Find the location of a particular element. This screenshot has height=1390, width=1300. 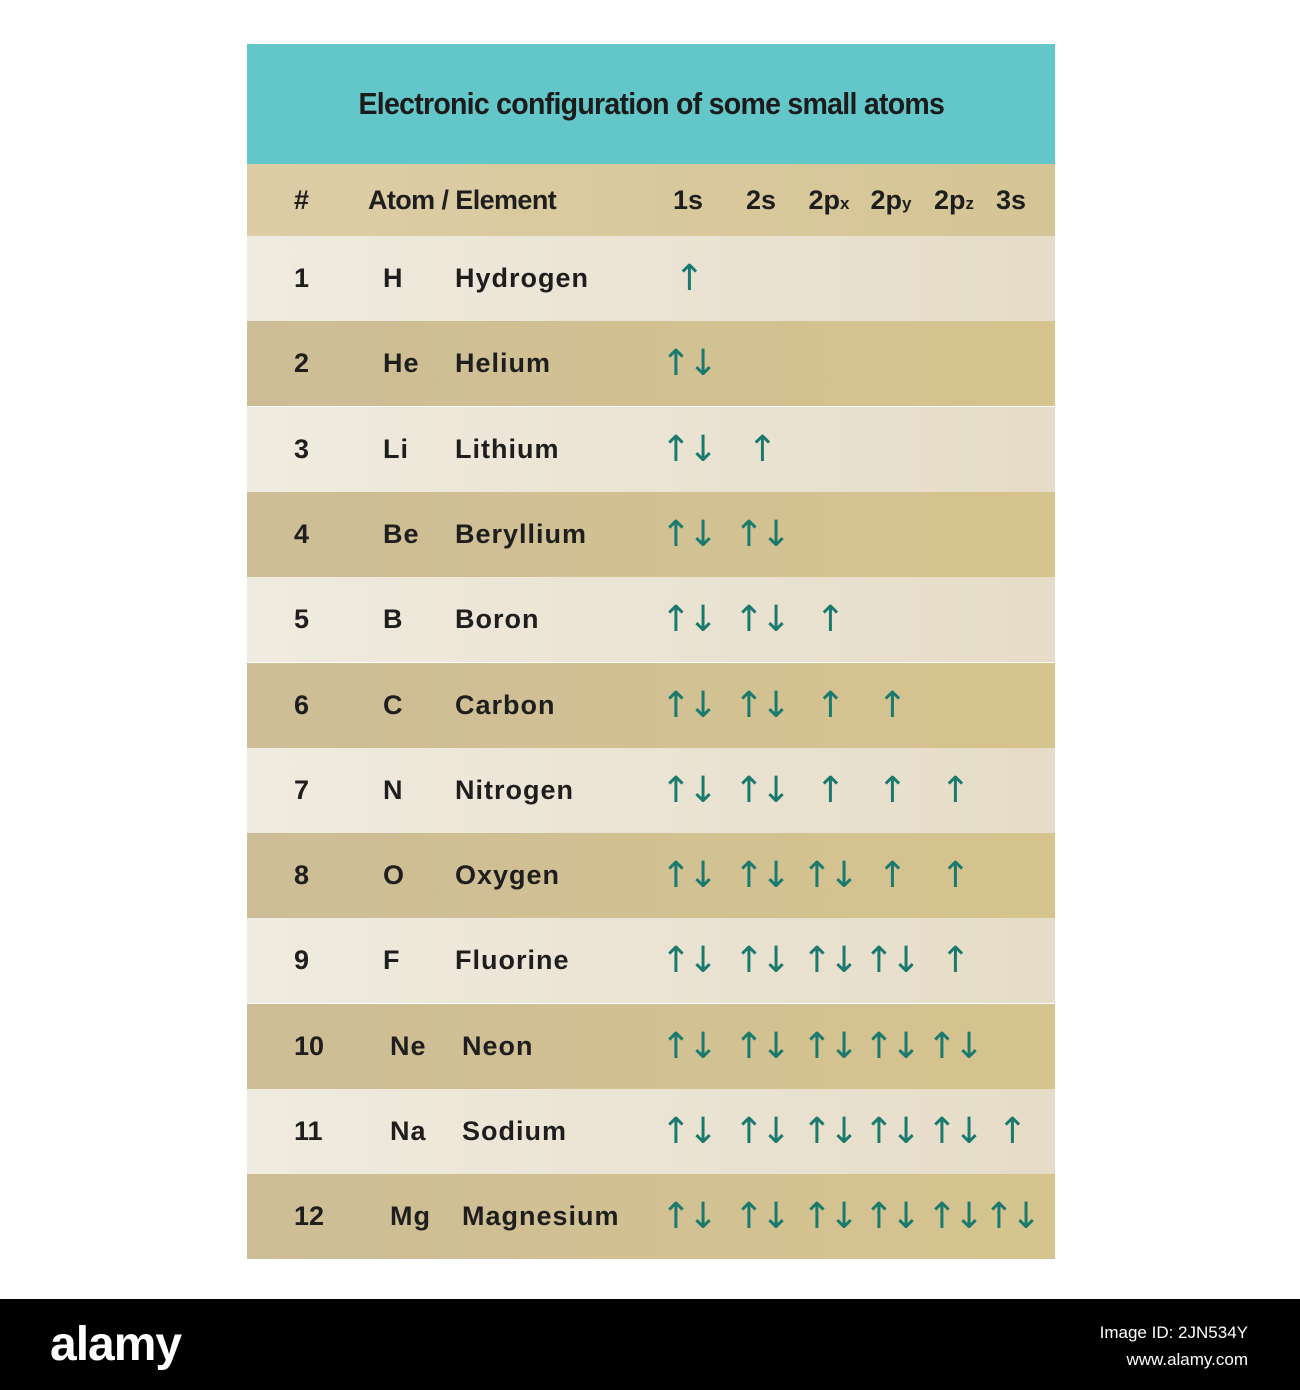

atomic-number: 2 is located at coordinates (302, 363).